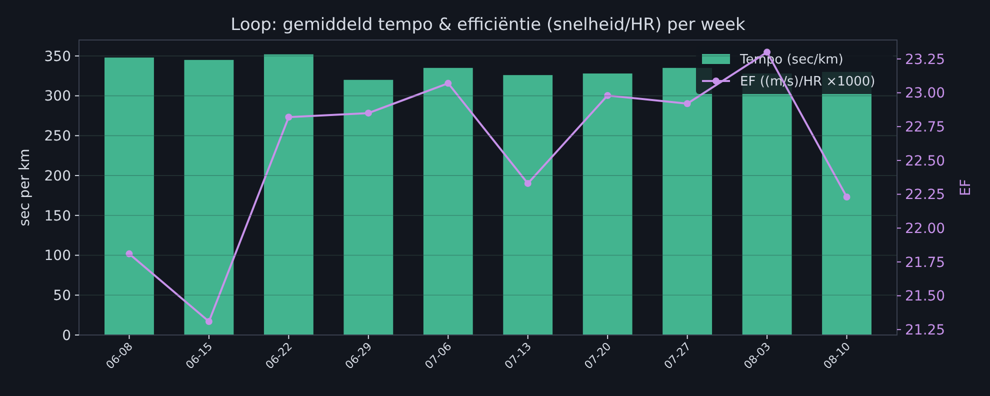  Describe the element at coordinates (925, 195) in the screenshot. I see `y2-tick-label: 22.25` at that location.